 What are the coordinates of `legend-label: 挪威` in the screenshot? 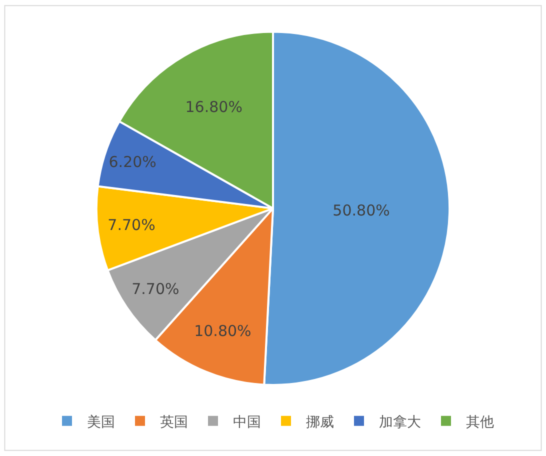 It's located at (320, 422).